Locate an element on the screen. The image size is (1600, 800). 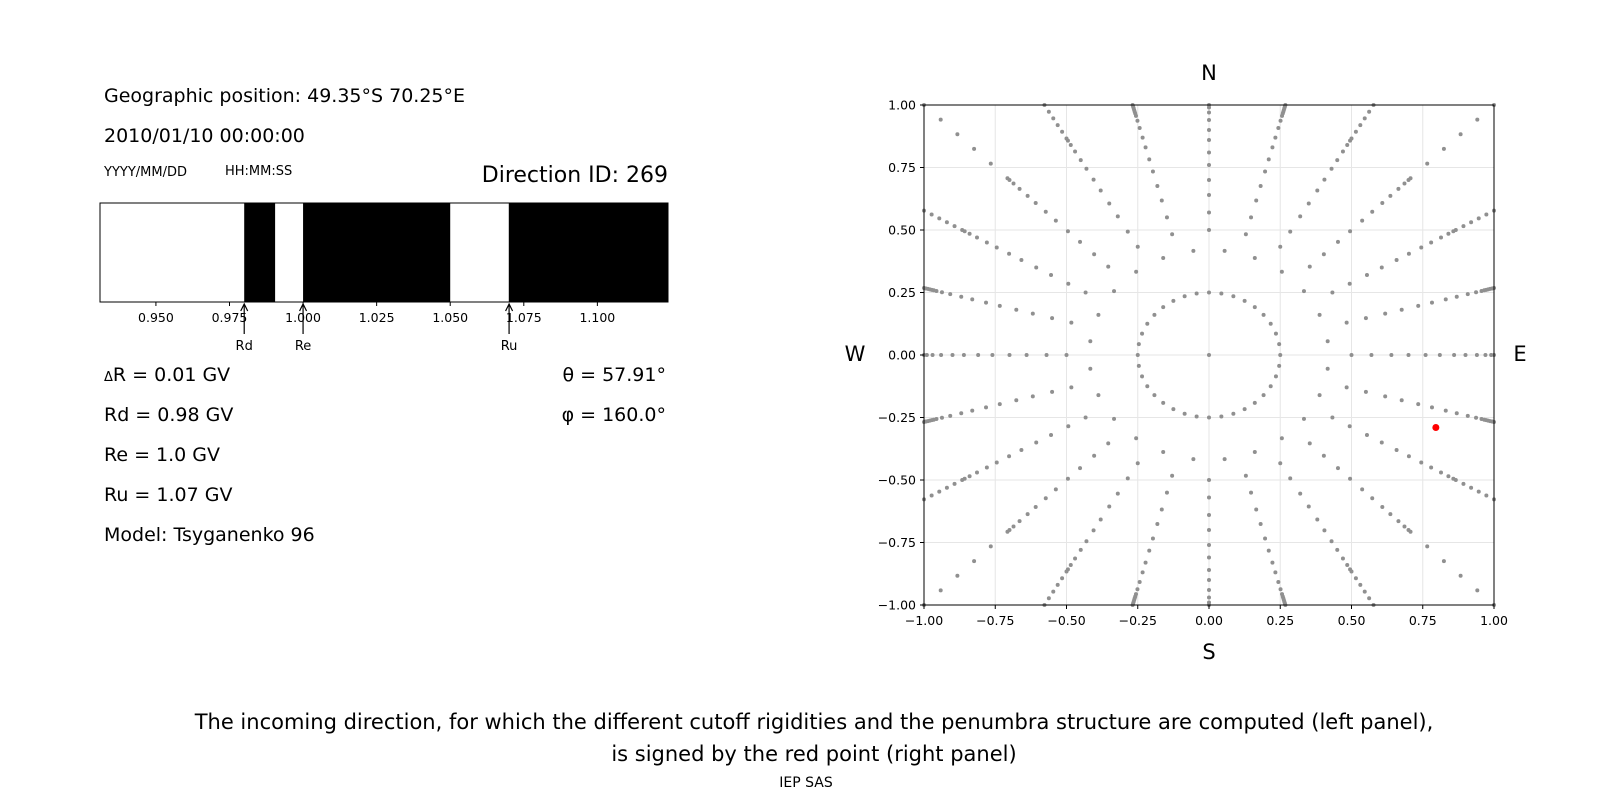
y-tick-label-5: 0.25 is located at coordinates (902, 292).